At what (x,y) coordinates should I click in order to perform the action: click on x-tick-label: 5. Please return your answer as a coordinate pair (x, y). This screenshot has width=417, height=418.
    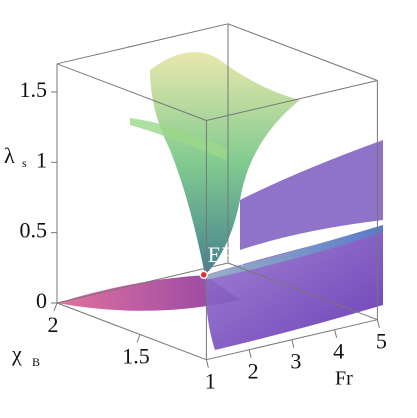
    Looking at the image, I should click on (381, 341).